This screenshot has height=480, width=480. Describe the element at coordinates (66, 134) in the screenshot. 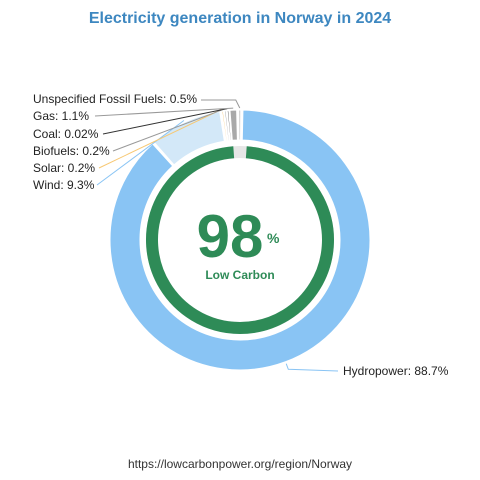

I see `data-label-coal: Coal: 0.02%` at that location.